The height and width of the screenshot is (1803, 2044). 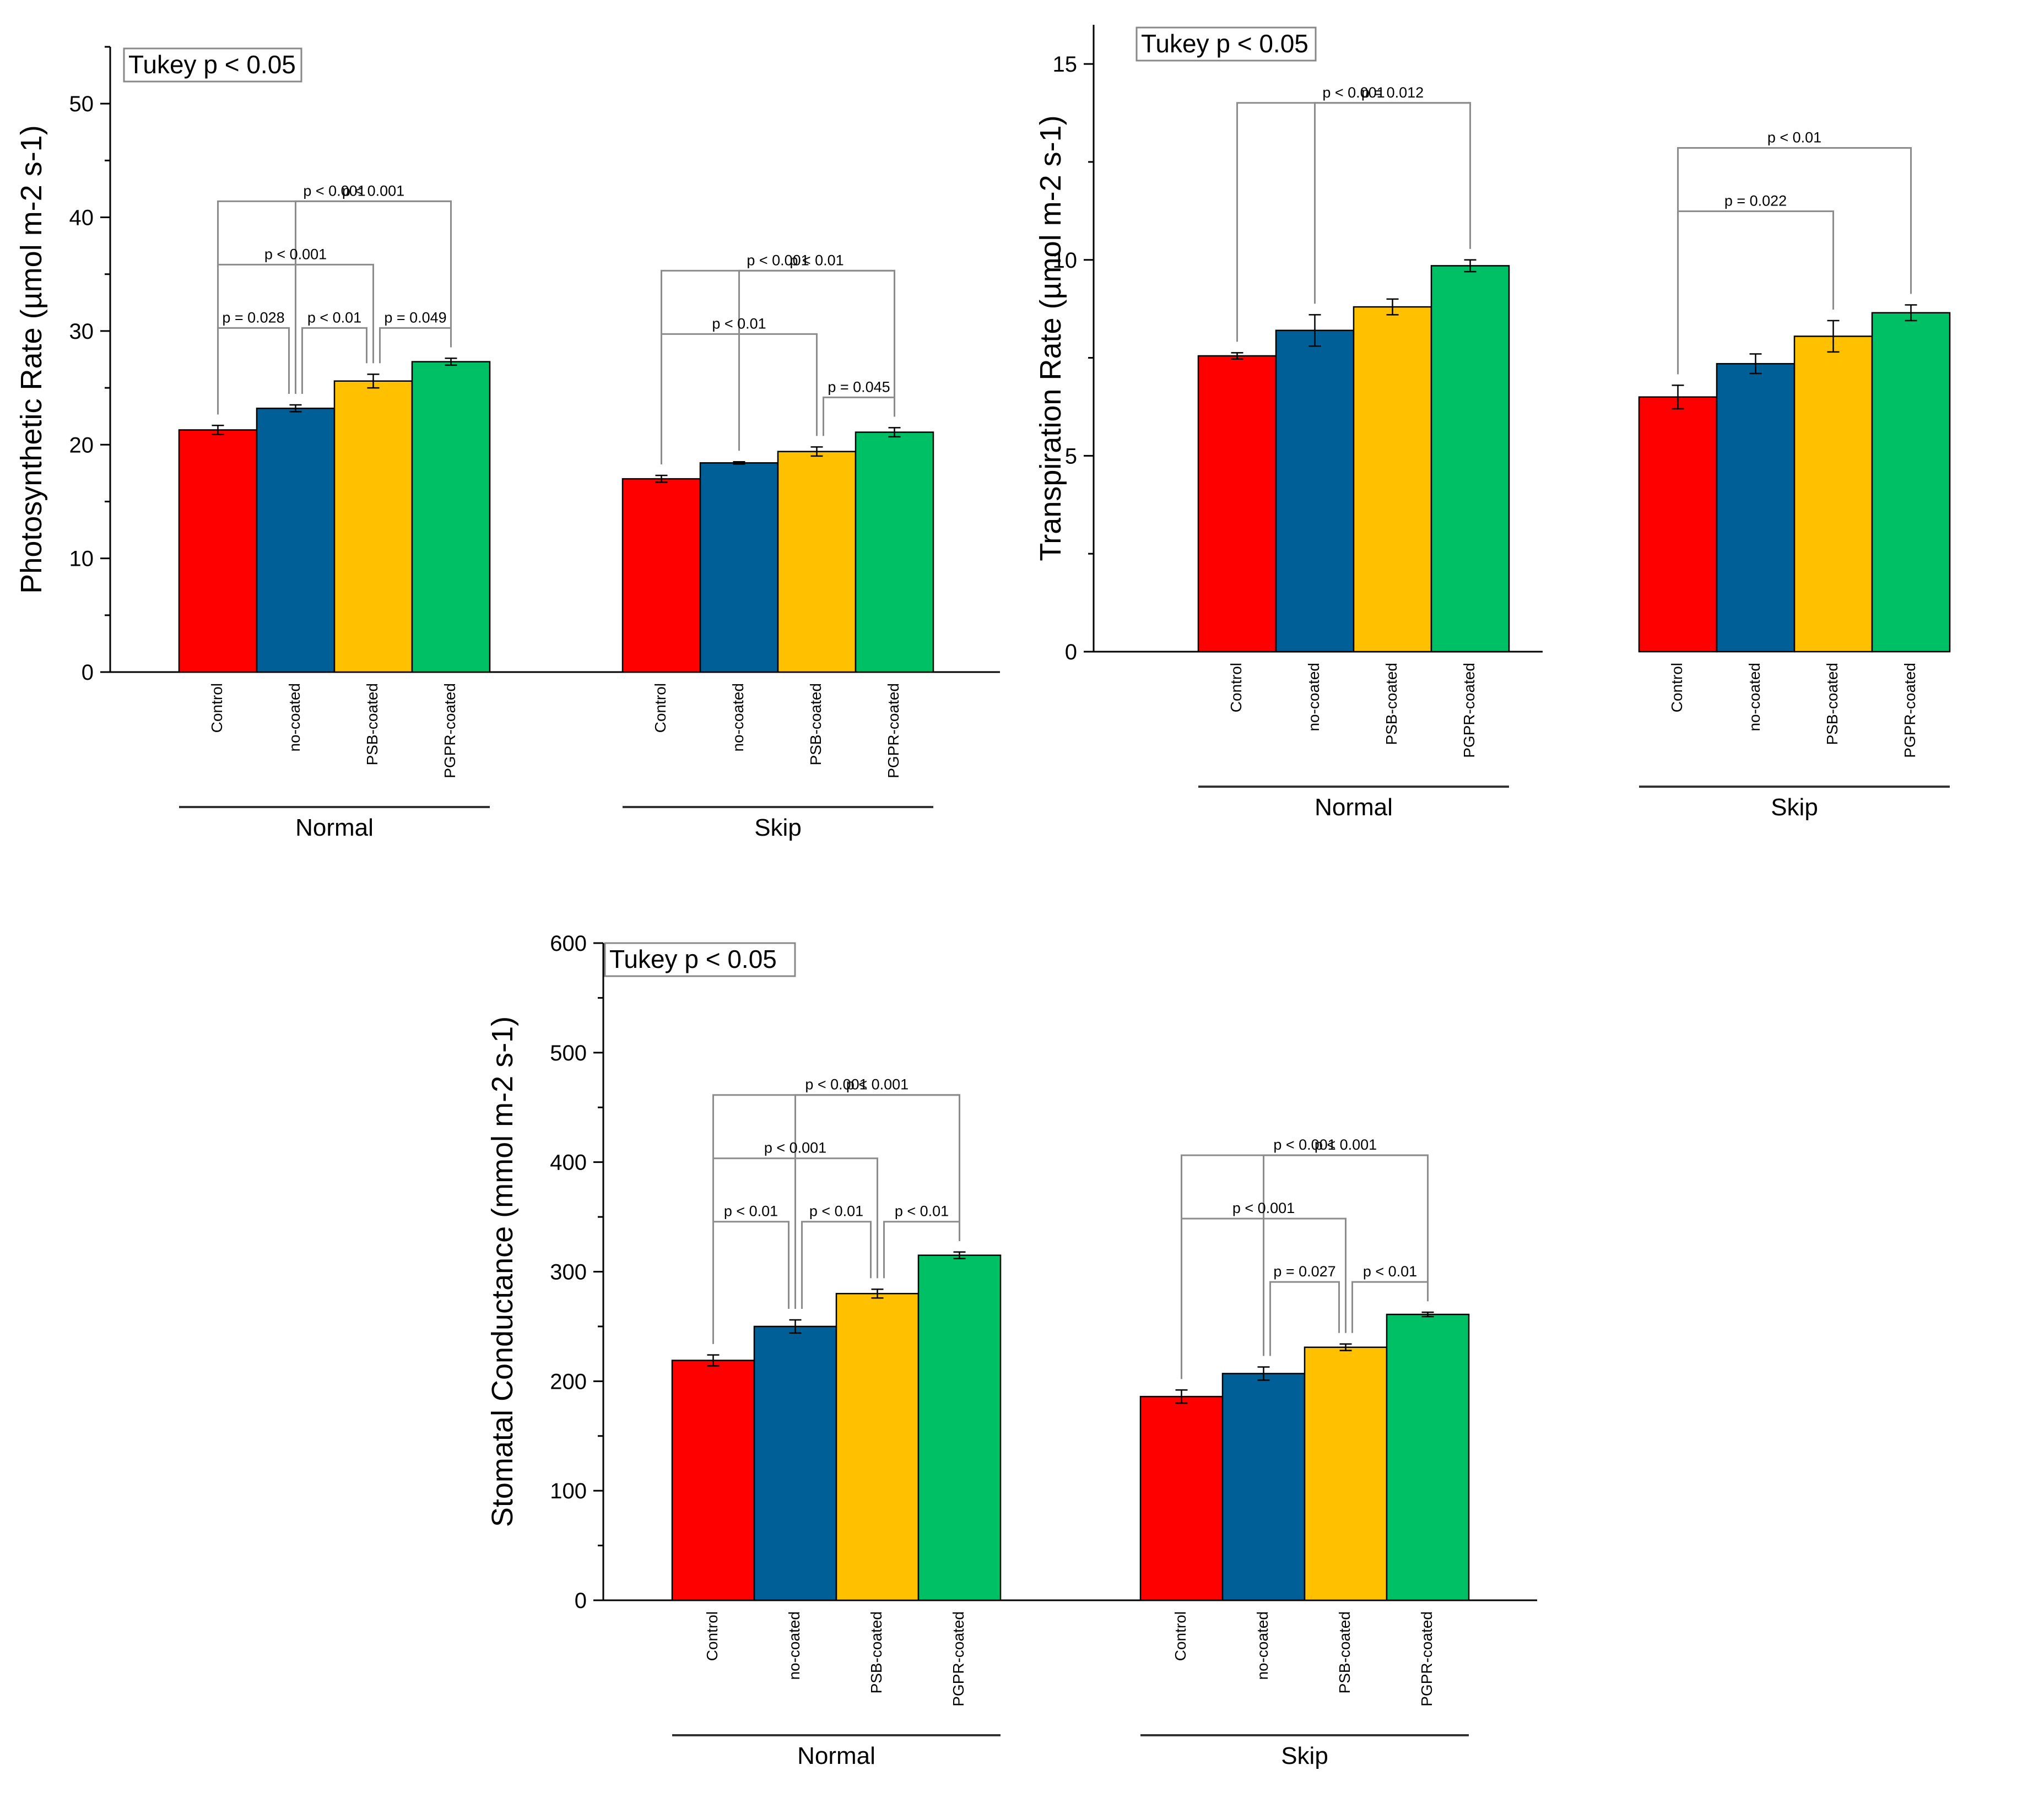 What do you see at coordinates (568, 1053) in the screenshot?
I see `y-tick-label: 500` at bounding box center [568, 1053].